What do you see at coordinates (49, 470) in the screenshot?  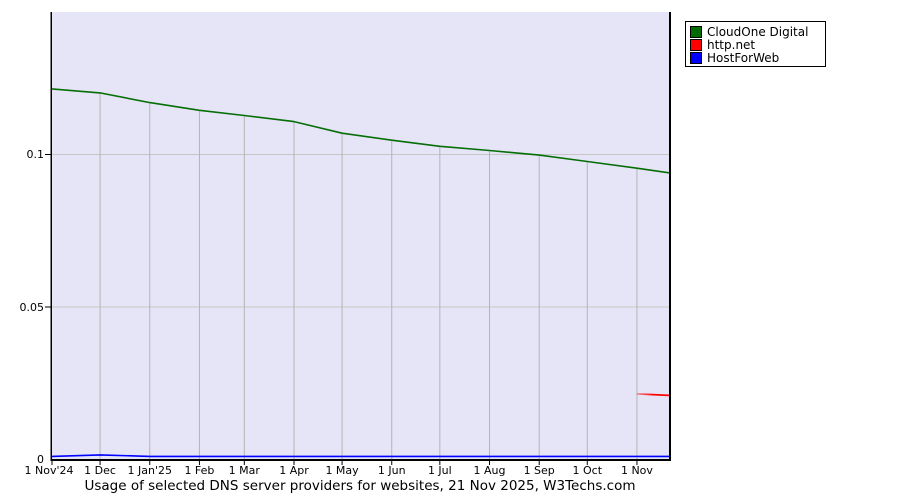 I see `x-axis-label: 1 Nov'24` at bounding box center [49, 470].